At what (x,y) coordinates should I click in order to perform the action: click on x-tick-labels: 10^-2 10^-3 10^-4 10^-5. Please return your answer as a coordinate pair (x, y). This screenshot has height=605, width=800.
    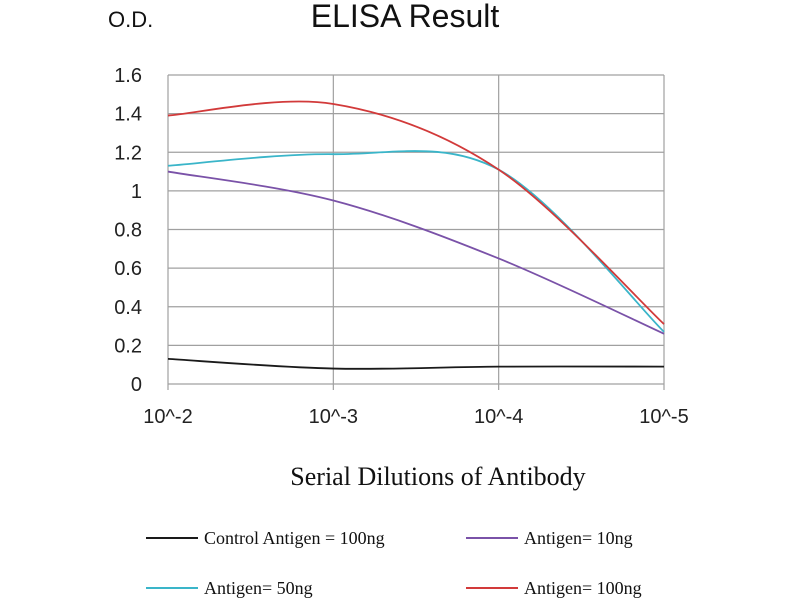
    Looking at the image, I should click on (415, 417).